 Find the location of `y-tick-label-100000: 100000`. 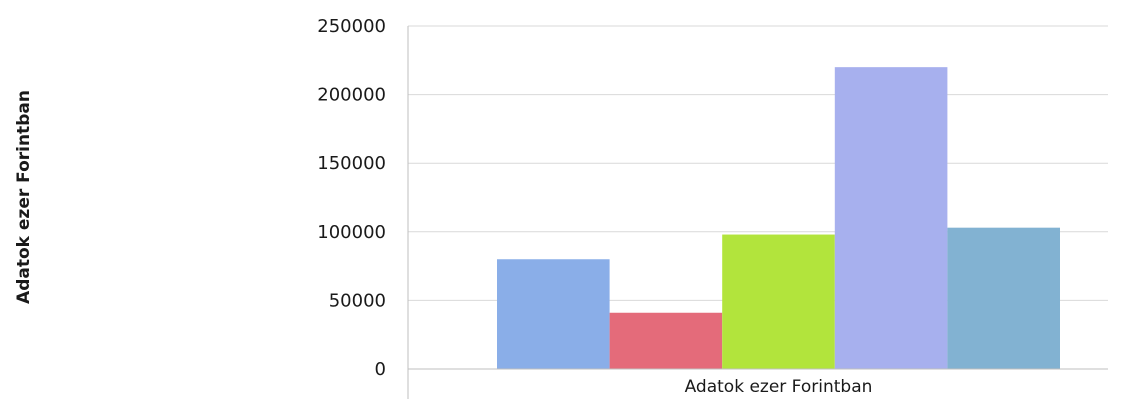

y-tick-label-100000: 100000 is located at coordinates (351, 232).